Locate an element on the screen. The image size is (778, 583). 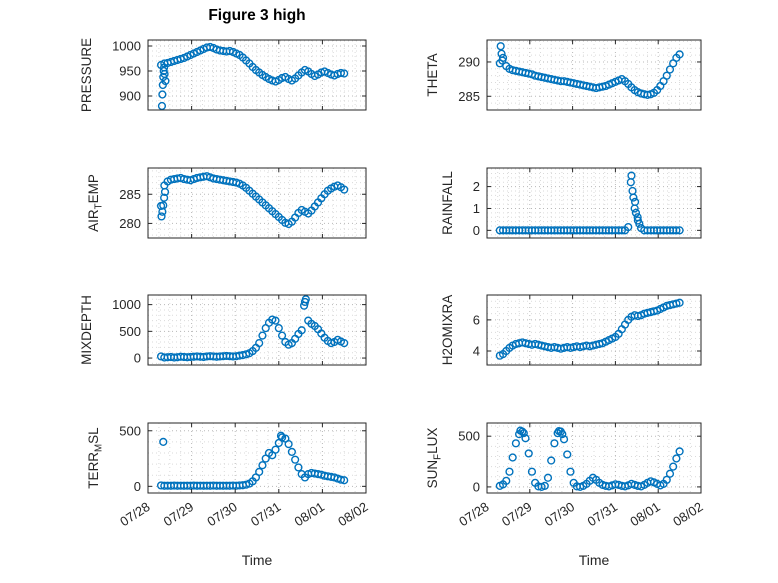
subplot-rainfall: 0 1 2 is located at coordinates (587, 203).